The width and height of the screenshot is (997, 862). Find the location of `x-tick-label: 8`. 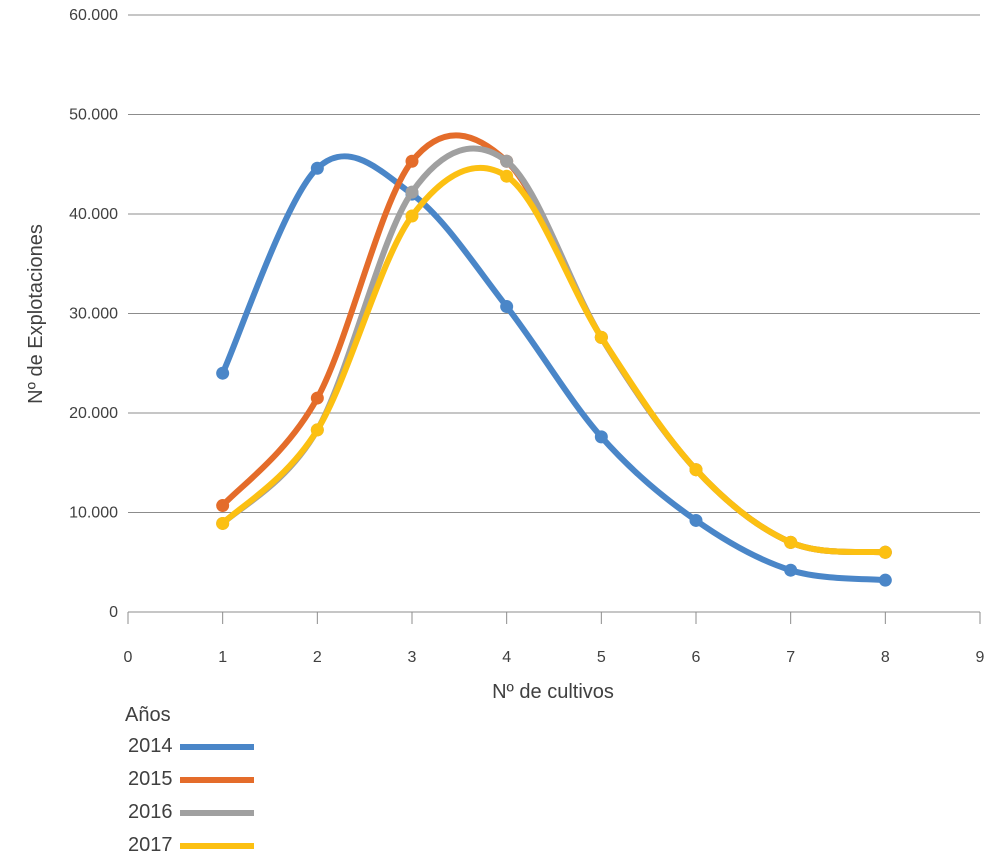

x-tick-label: 8 is located at coordinates (885, 657).